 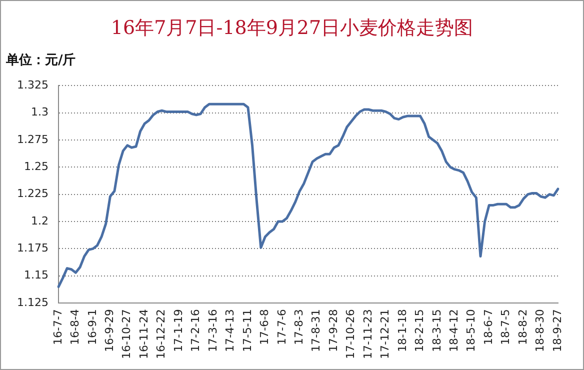 What do you see at coordinates (32, 85) in the screenshot?
I see `y-tick-label: 1.325` at bounding box center [32, 85].